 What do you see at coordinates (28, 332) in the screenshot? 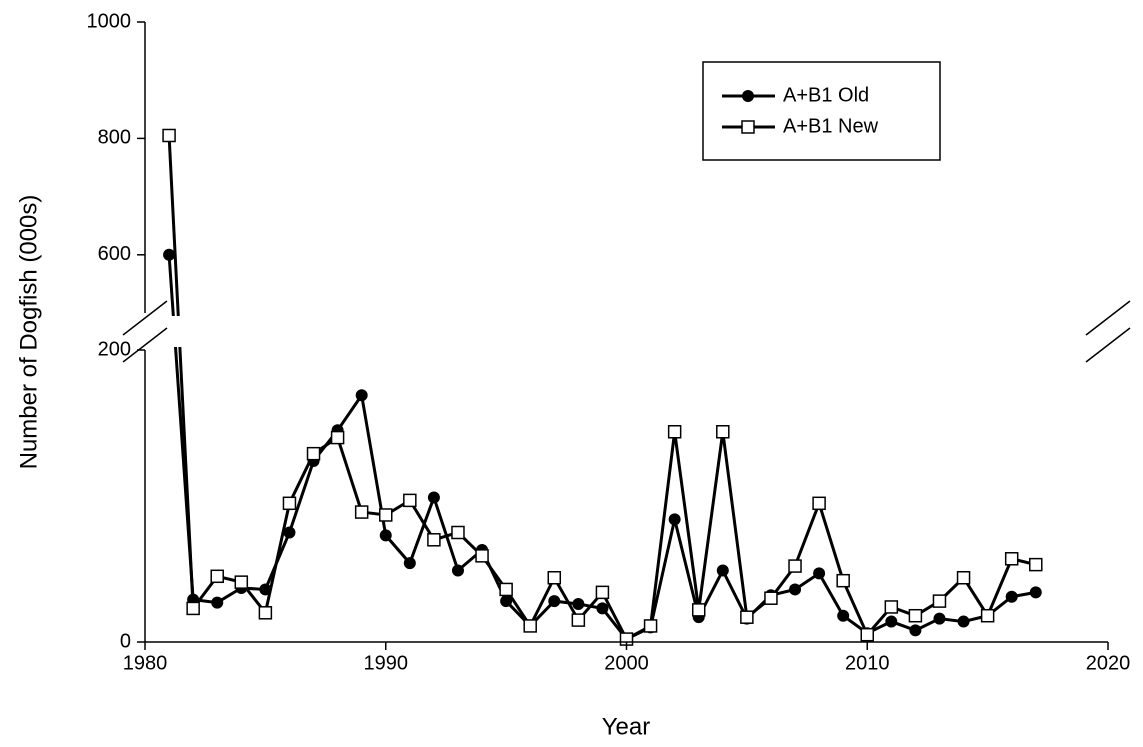
I see `y-axis-label: Number of Dogfish (000s)` at bounding box center [28, 332].